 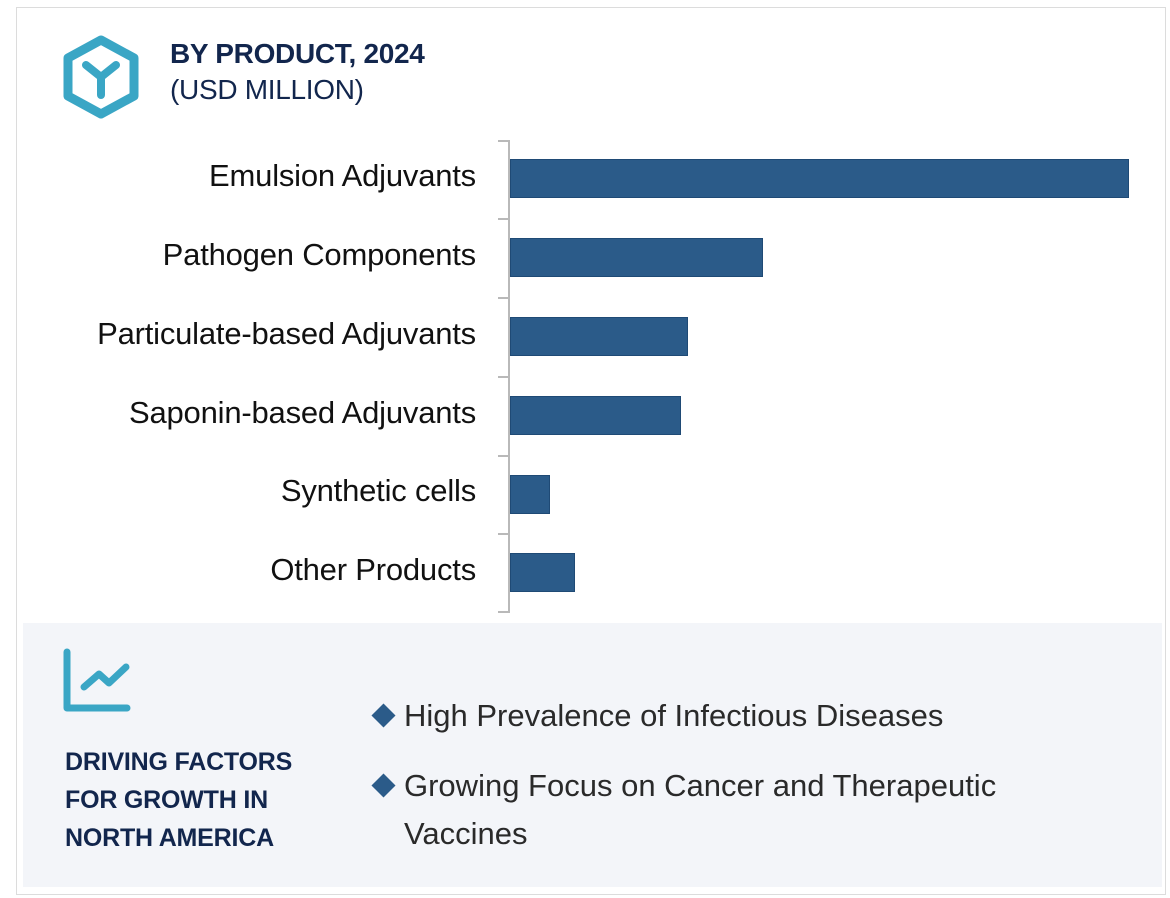 What do you see at coordinates (297, 53) in the screenshot?
I see `chart-title: BY PRODUCT, 2024` at bounding box center [297, 53].